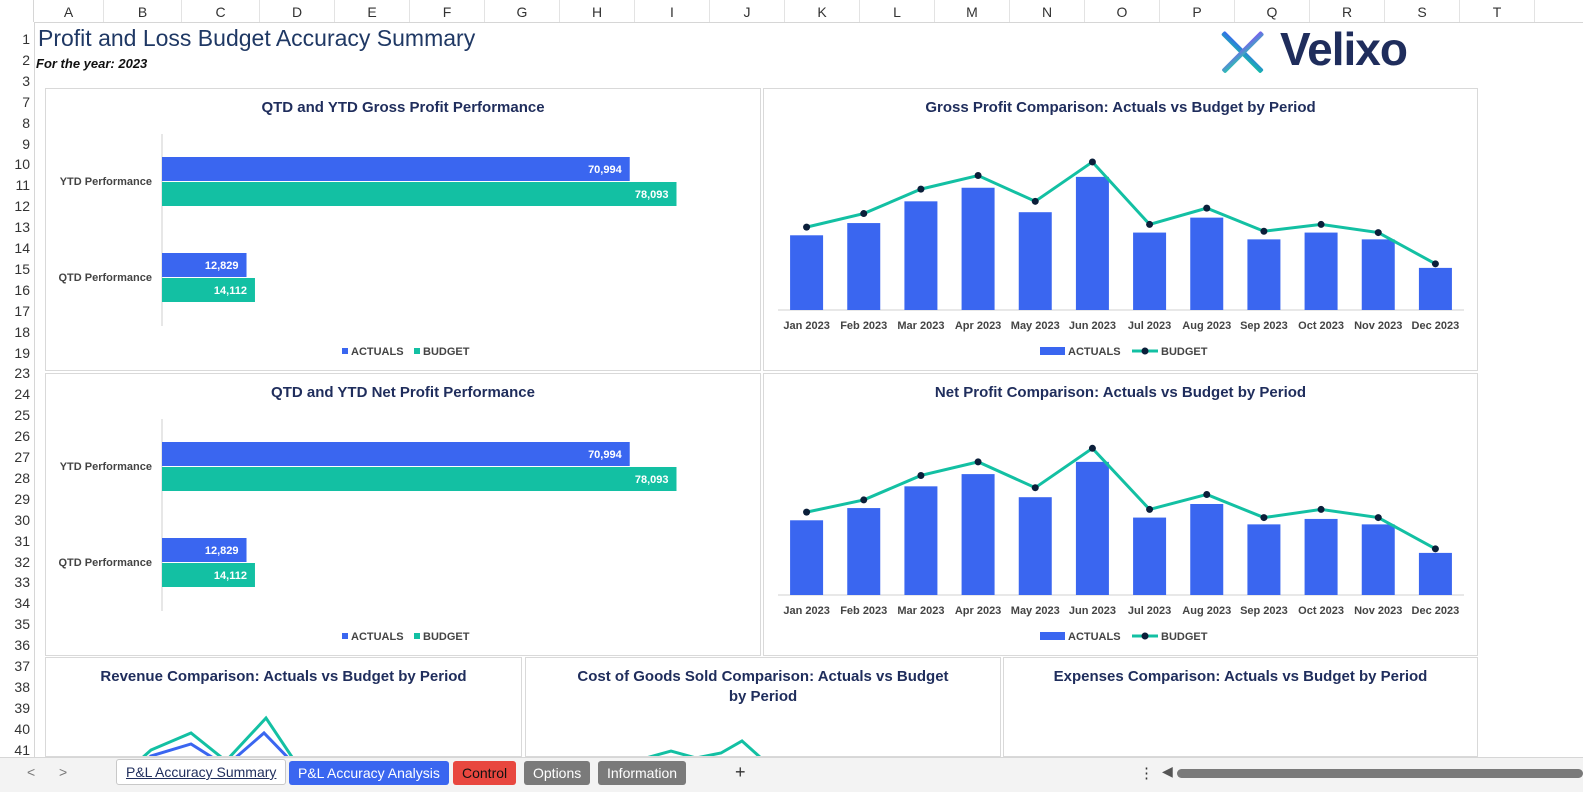 This screenshot has width=1583, height=792. What do you see at coordinates (26, 80) in the screenshot?
I see `row-header-3: 3` at bounding box center [26, 80].